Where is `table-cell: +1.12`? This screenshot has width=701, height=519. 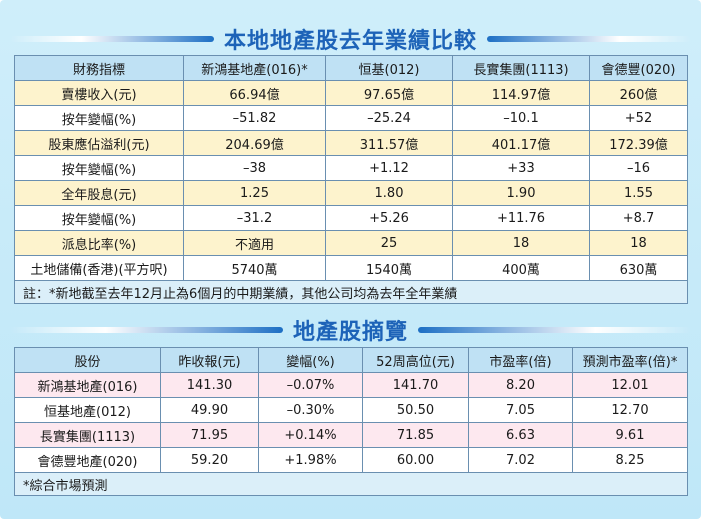 table-cell: +1.12 is located at coordinates (389, 168).